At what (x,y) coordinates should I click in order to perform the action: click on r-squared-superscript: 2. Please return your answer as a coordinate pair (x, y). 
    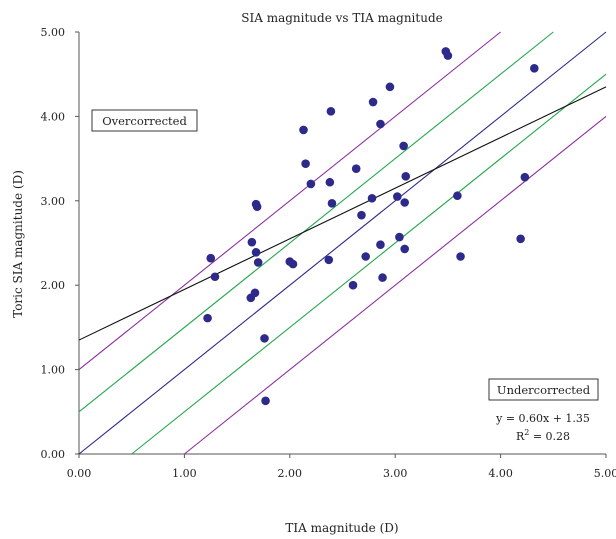
    Looking at the image, I should click on (526, 432).